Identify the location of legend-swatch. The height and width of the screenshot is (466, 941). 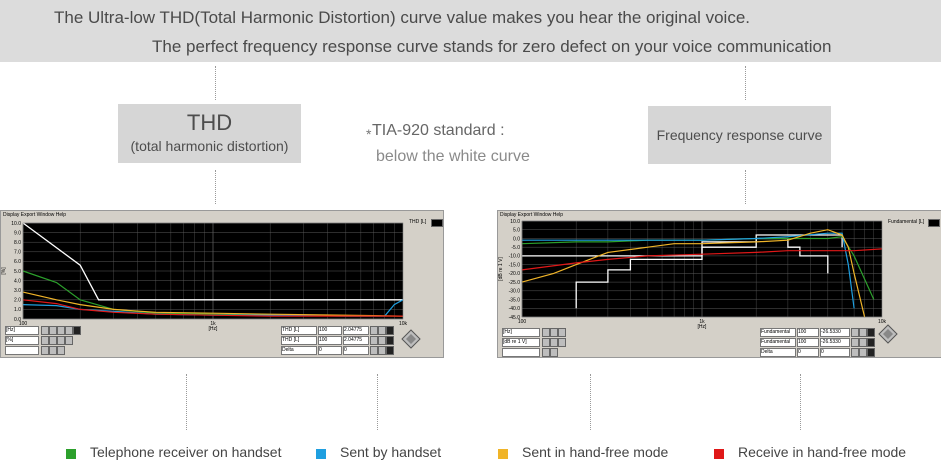
(321, 454).